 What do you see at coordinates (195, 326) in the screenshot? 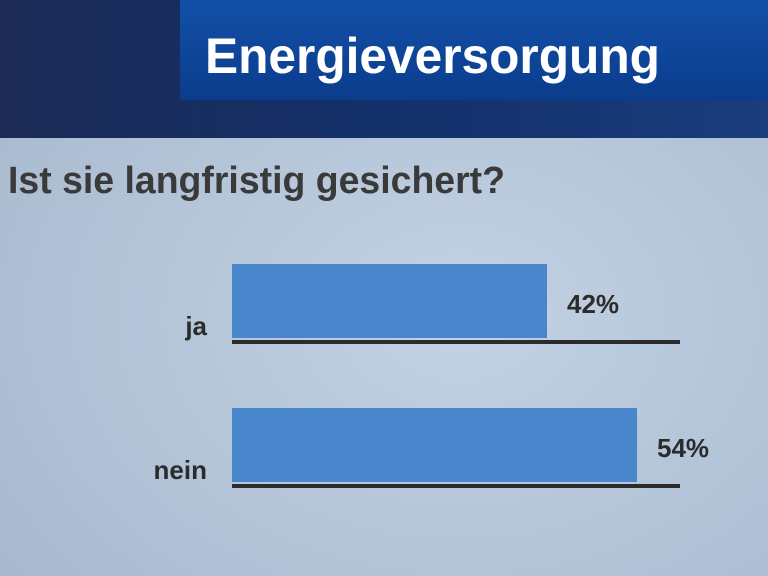
I see `category-label: ja` at bounding box center [195, 326].